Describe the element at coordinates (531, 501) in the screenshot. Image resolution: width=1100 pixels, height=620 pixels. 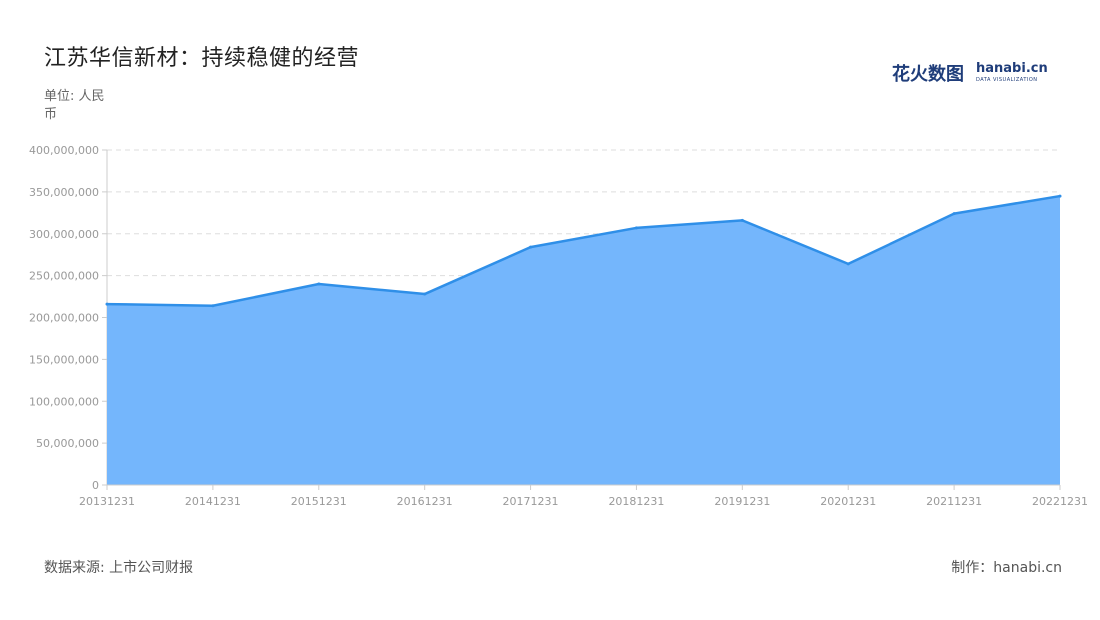
I see `x-tick-label: 20171231` at that location.